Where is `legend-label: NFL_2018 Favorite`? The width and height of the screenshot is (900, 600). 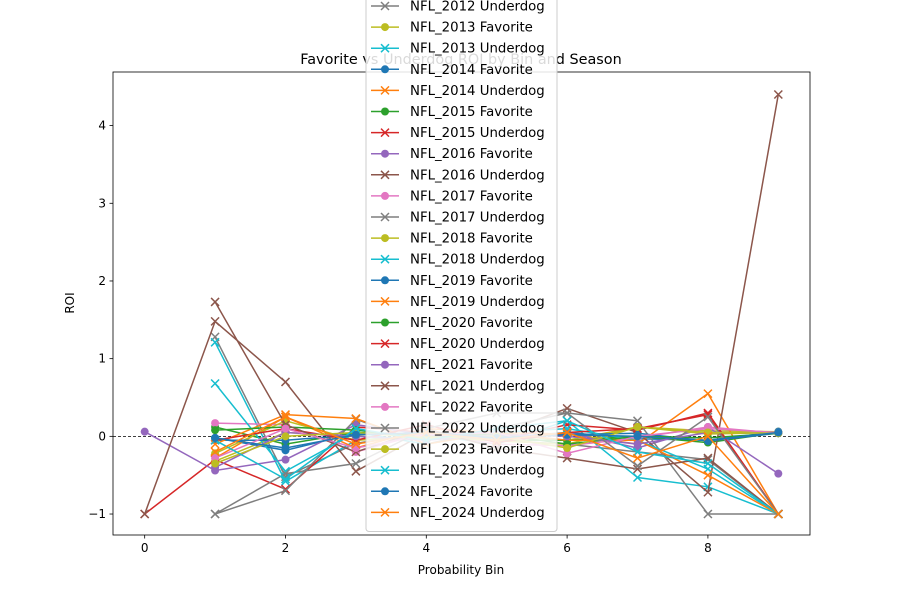 legend-label: NFL_2018 Favorite is located at coordinates (471, 239).